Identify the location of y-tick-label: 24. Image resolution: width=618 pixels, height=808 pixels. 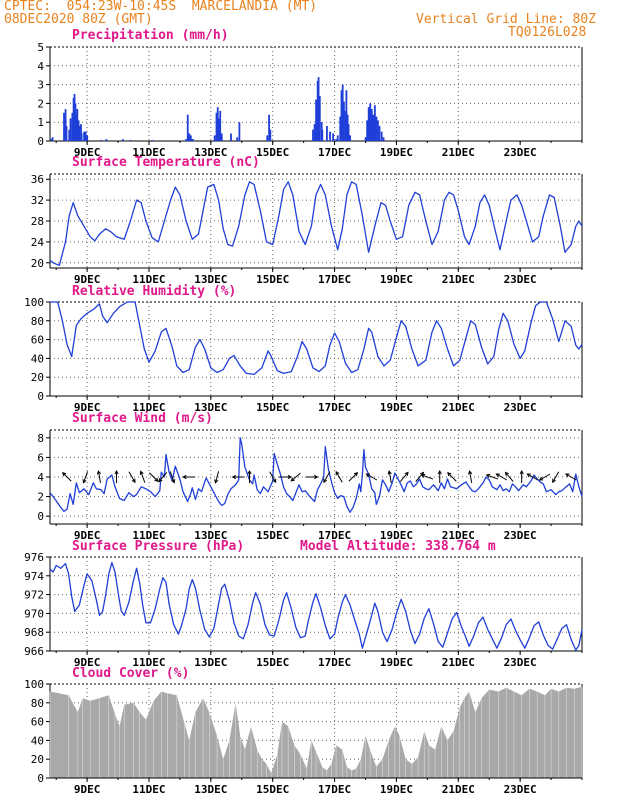
(38, 242).